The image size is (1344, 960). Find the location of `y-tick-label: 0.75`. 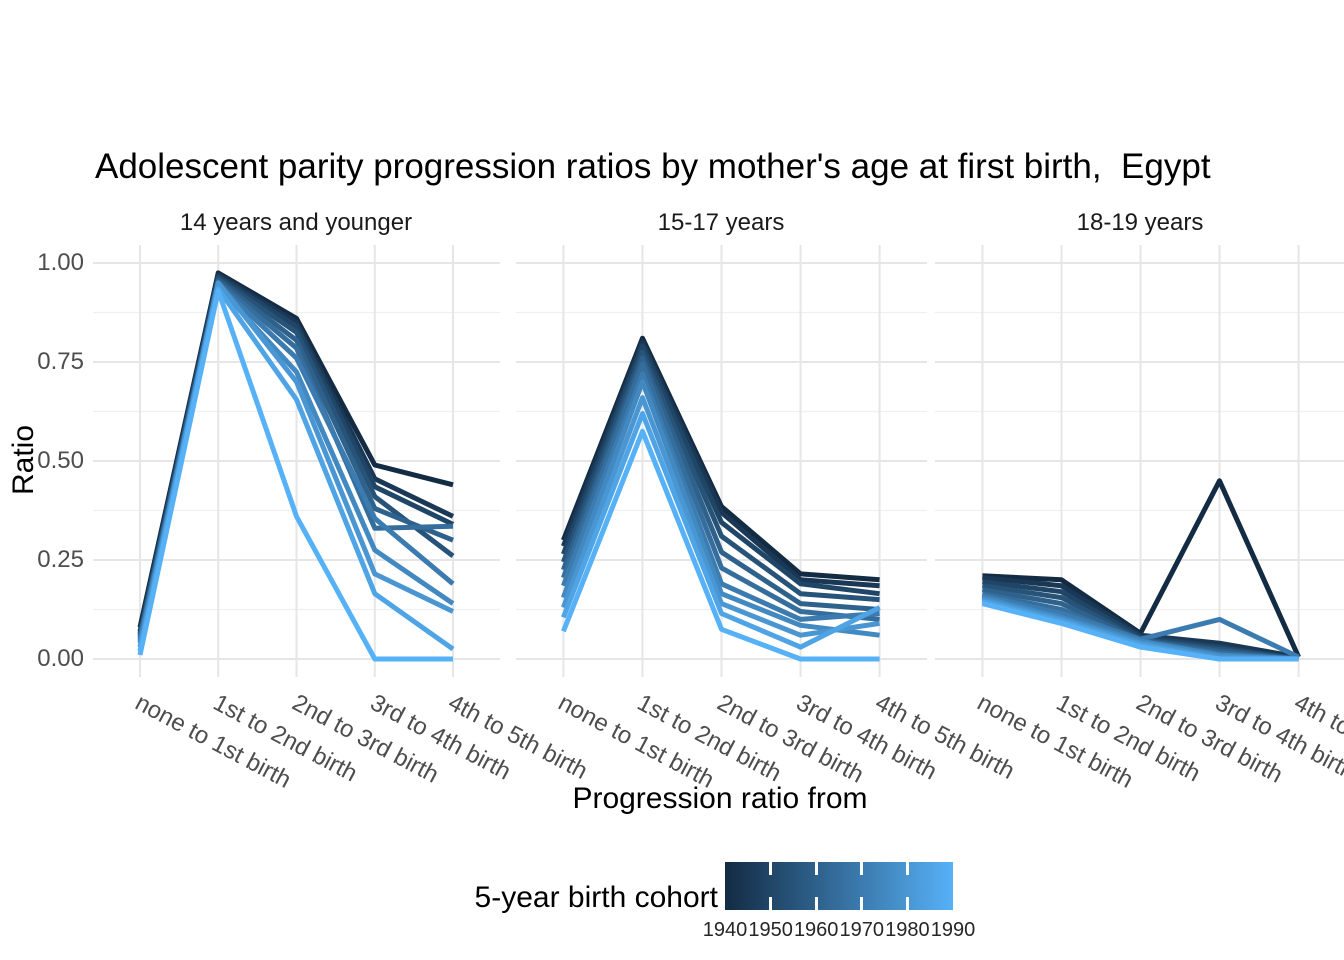

y-tick-label: 0.75 is located at coordinates (60, 361).